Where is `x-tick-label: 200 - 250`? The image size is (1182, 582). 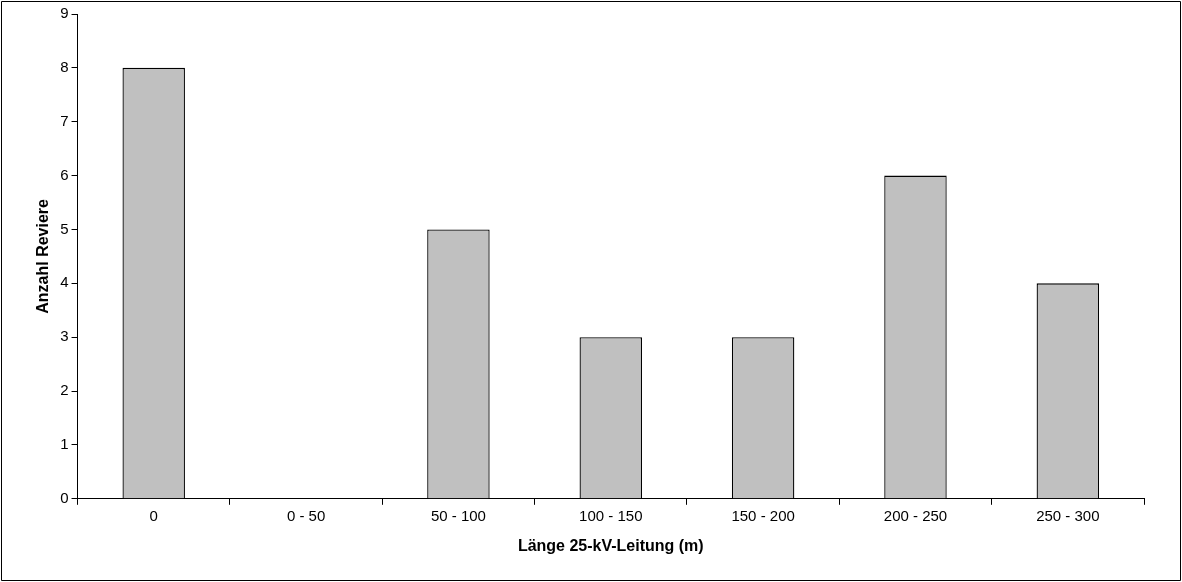 x-tick-label: 200 - 250 is located at coordinates (915, 515).